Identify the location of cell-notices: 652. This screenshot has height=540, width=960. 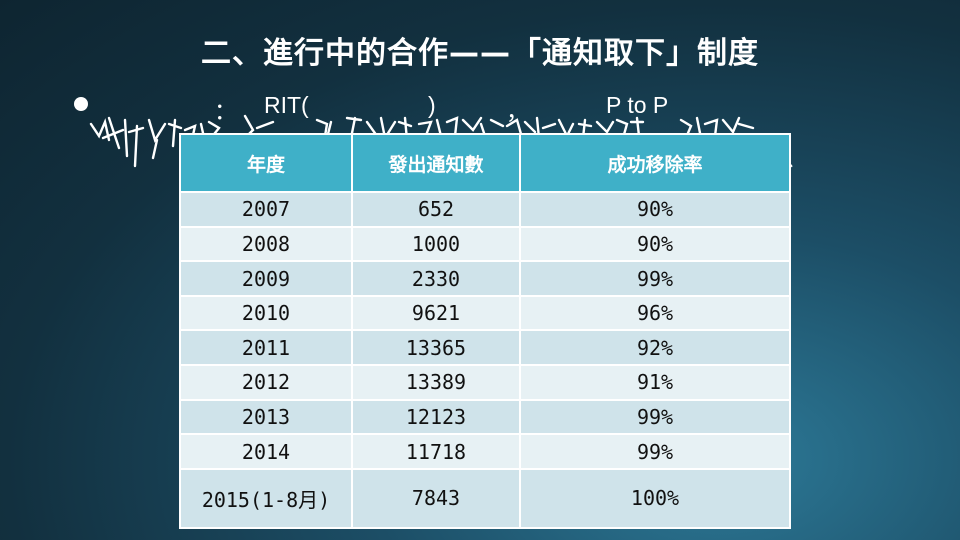
(436, 209).